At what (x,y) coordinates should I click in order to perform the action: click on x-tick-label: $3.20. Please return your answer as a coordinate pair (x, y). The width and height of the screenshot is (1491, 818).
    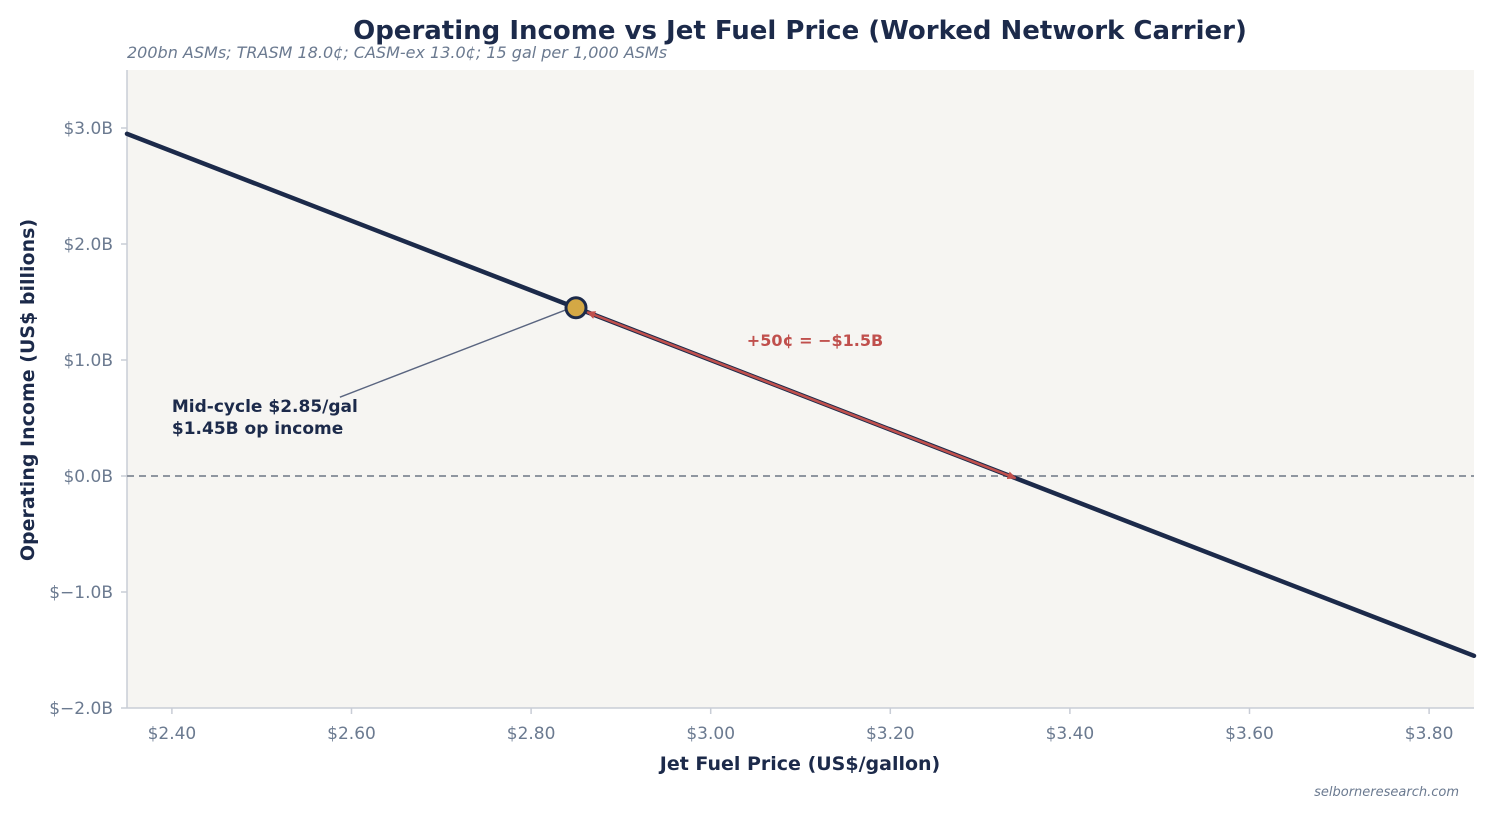
    Looking at the image, I should click on (890, 734).